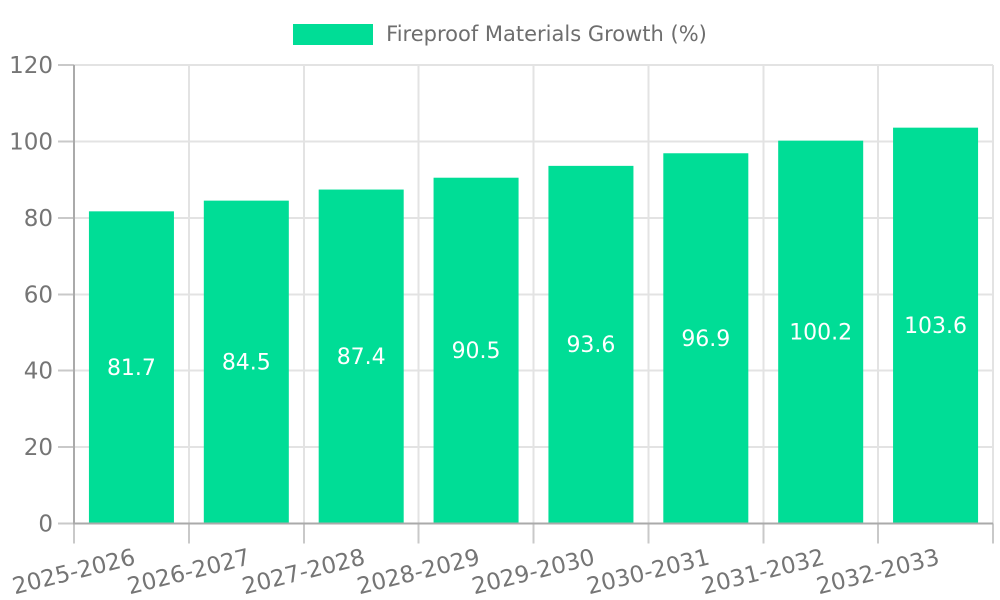  What do you see at coordinates (763, 572) in the screenshot?
I see `x-tick-label: 2031-2032` at bounding box center [763, 572].